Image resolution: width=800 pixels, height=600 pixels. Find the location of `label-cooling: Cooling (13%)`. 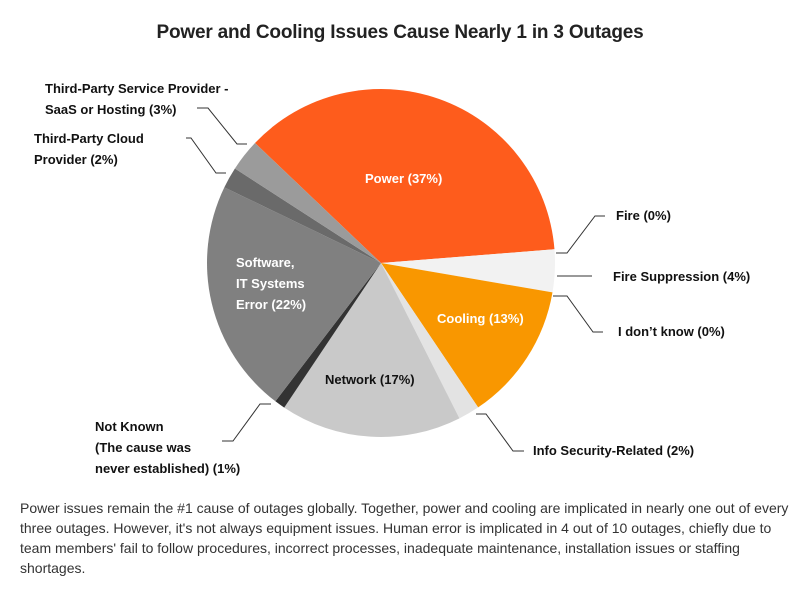

label-cooling: Cooling (13%) is located at coordinates (480, 318).